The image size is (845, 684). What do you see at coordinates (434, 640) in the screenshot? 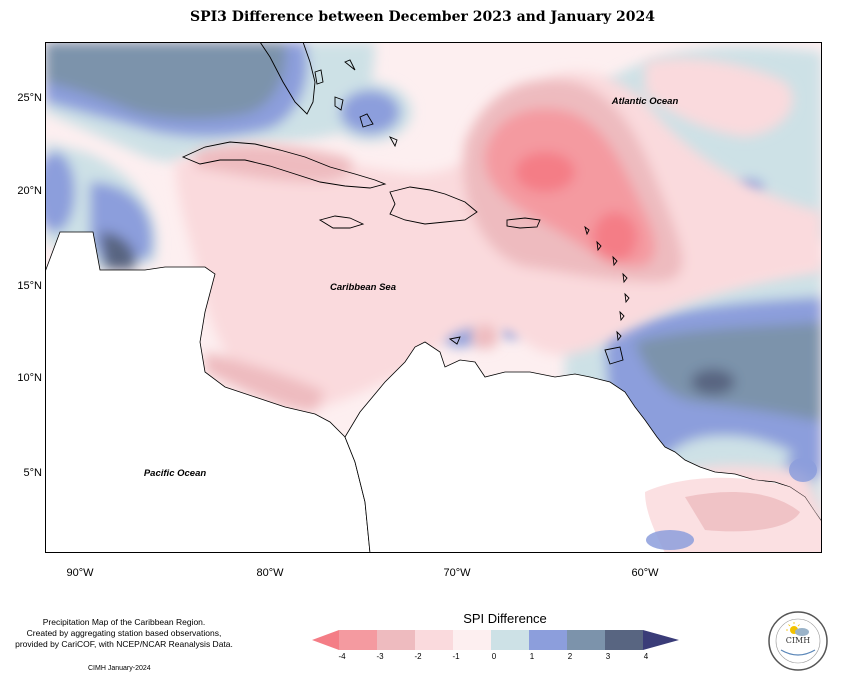
I see `legend-swatch-neg2-neg1` at bounding box center [434, 640].